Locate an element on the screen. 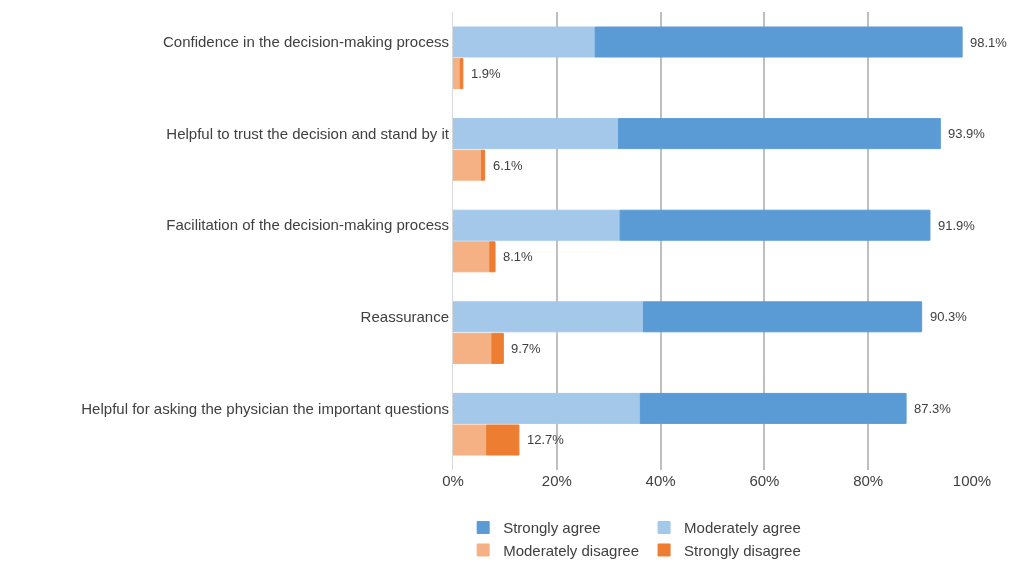 This screenshot has height=578, width=1010. legend-label: Strongly agree is located at coordinates (552, 528).